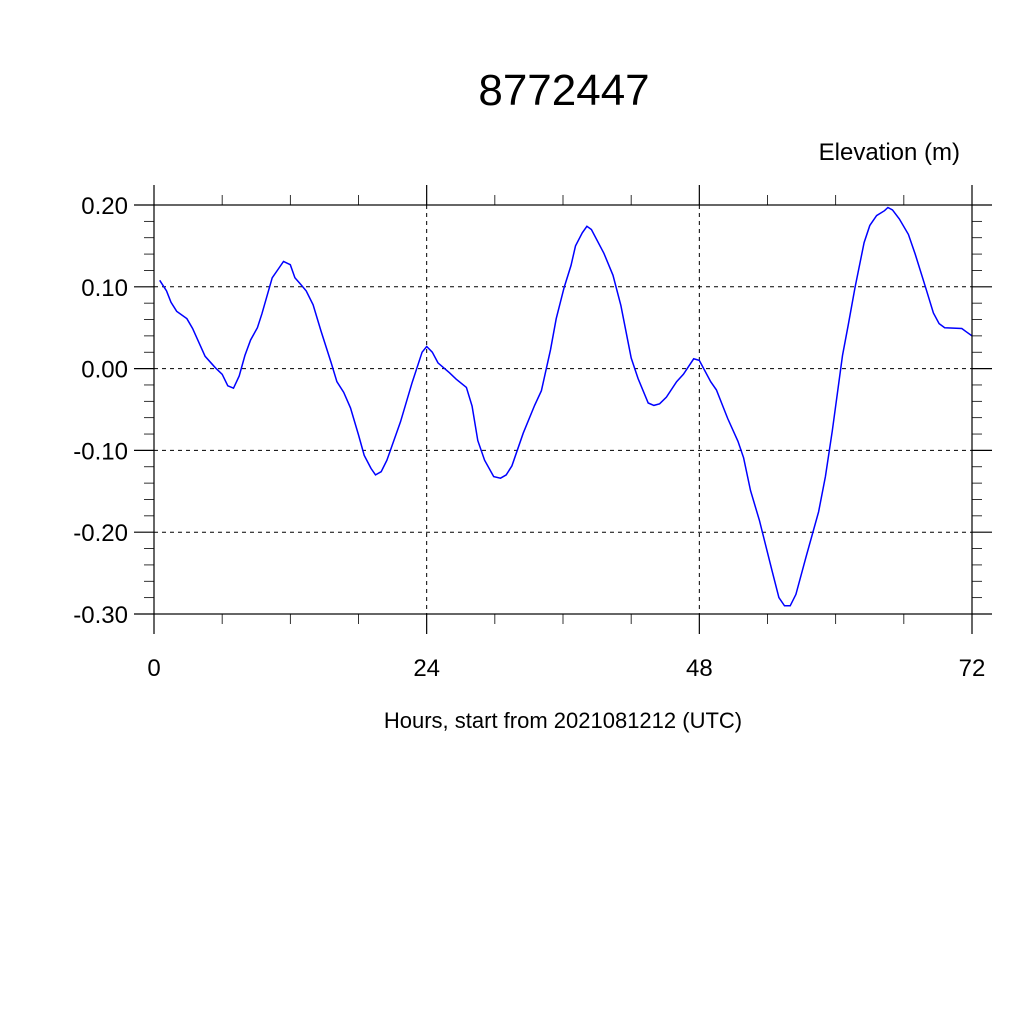  What do you see at coordinates (426, 668) in the screenshot?
I see `x-tick-label: 24` at bounding box center [426, 668].